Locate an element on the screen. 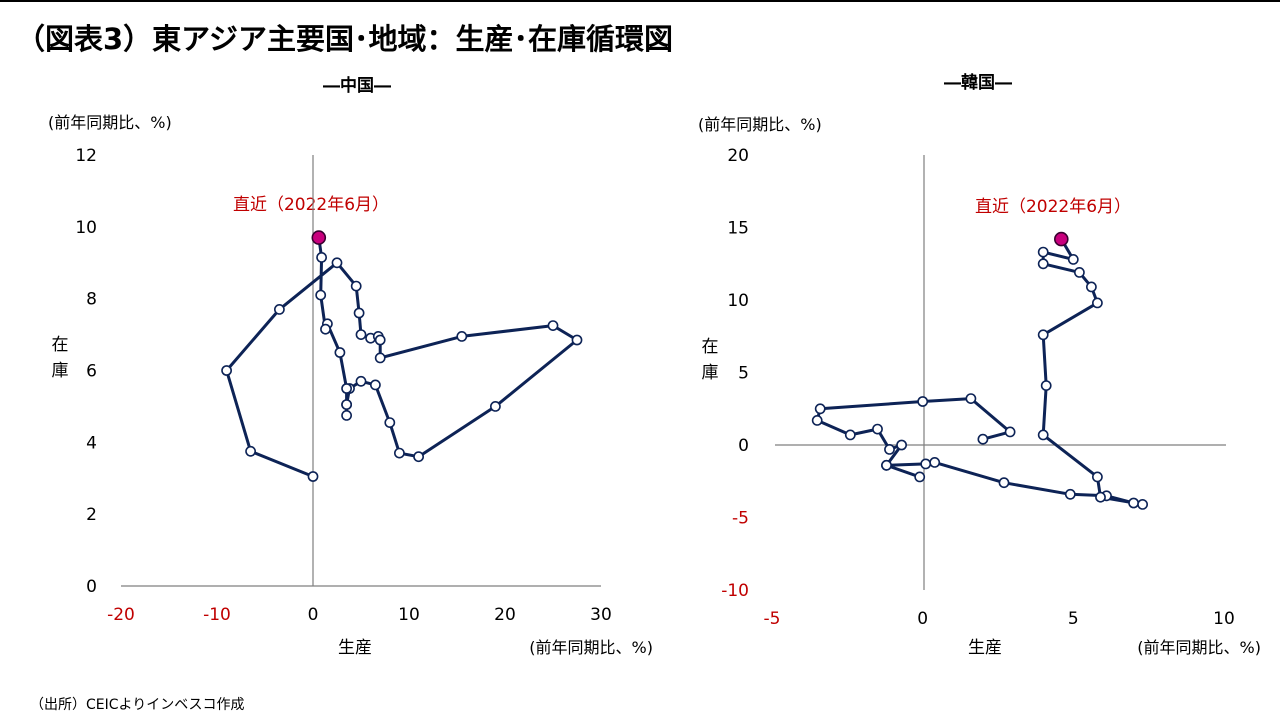 This screenshot has height=720, width=1280. korea-markers is located at coordinates (979, 370).